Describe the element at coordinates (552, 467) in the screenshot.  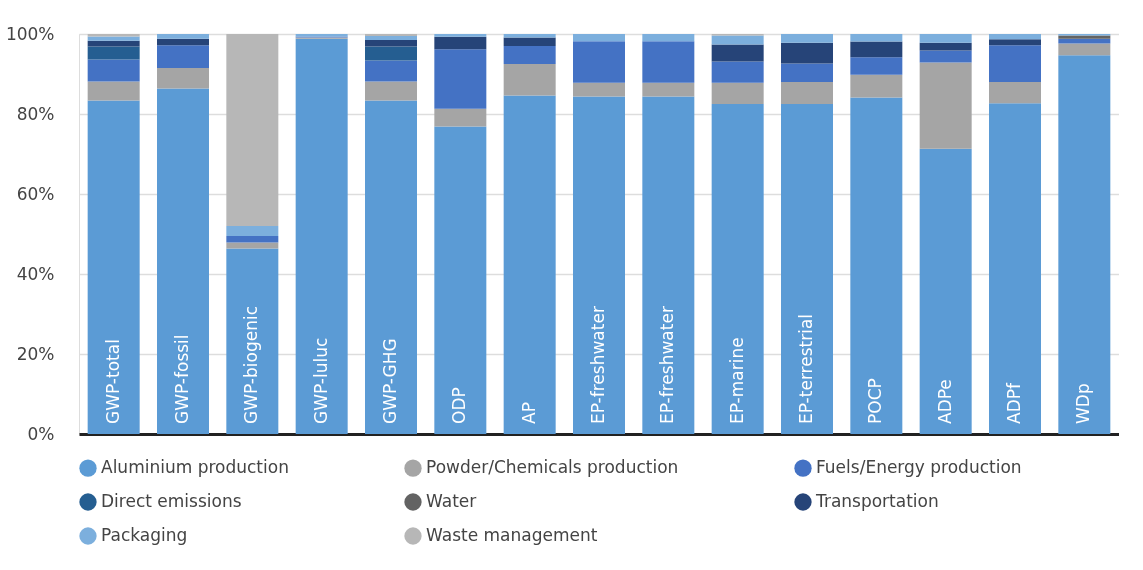
I see `legend-label: Powder/Chemicals production` at that location.